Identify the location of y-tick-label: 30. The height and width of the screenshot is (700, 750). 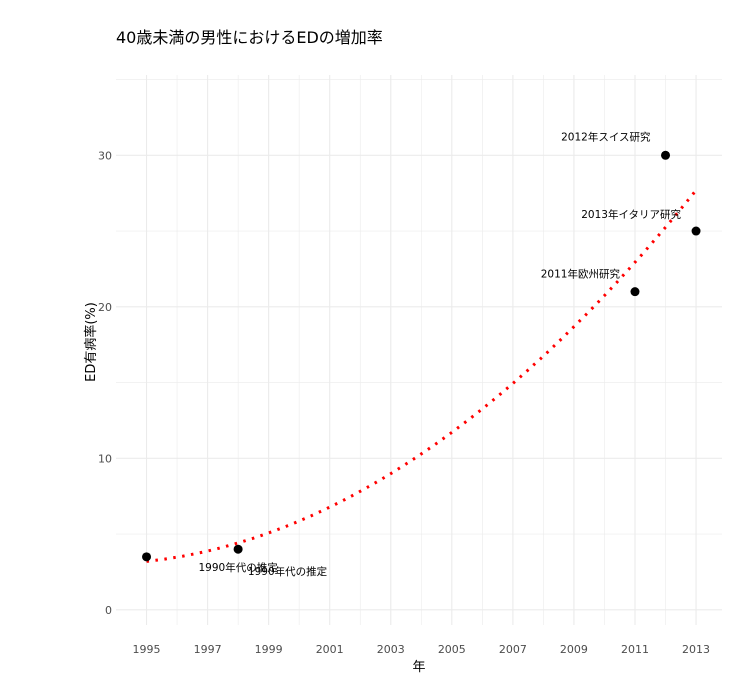
(105, 155).